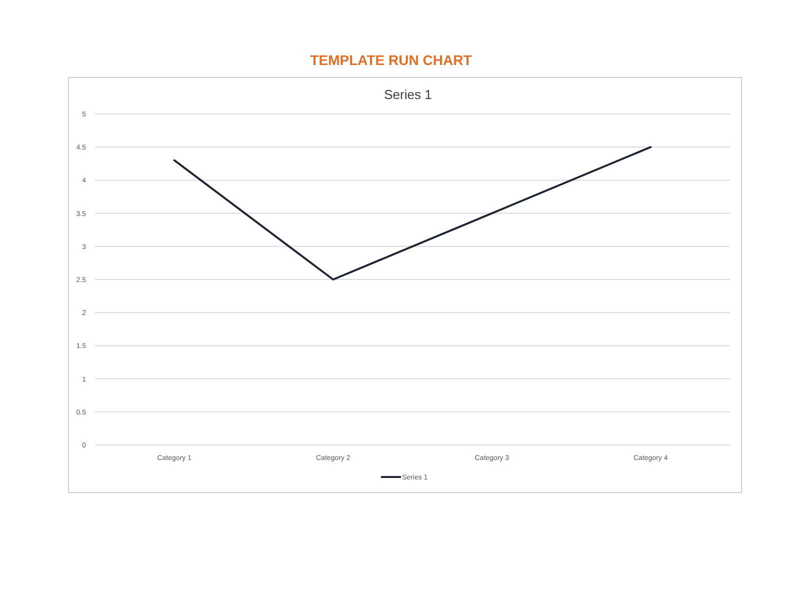 This screenshot has width=788, height=608. Describe the element at coordinates (391, 60) in the screenshot. I see `chart-title: TEMPLATE RUN CHART` at that location.